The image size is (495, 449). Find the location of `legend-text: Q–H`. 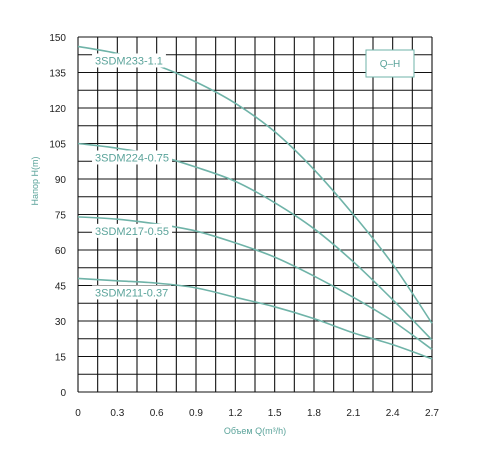

legend-text: Q–H is located at coordinates (390, 64).